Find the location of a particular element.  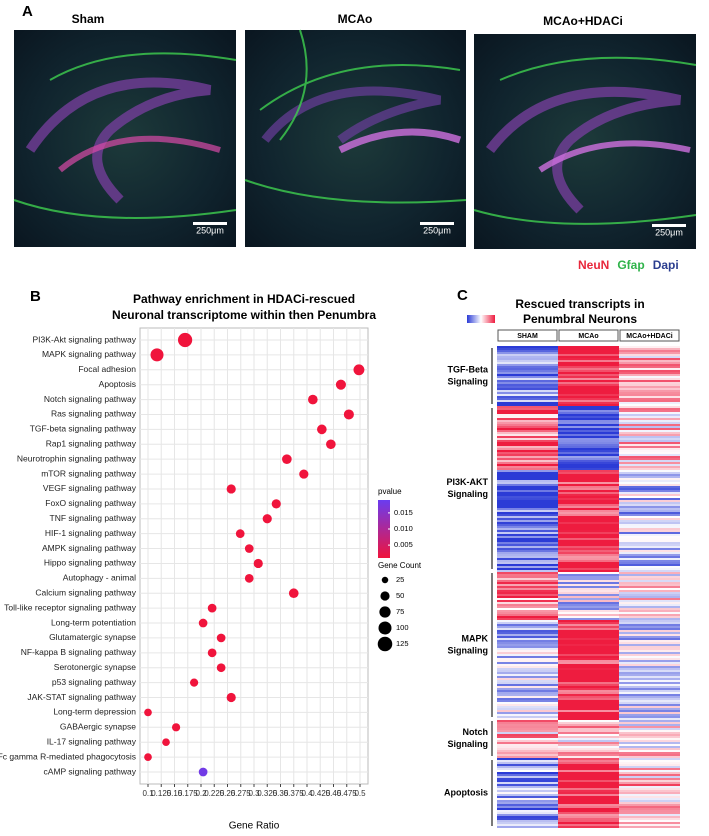

x-tick-label: 0.35 is located at coordinates (281, 793).